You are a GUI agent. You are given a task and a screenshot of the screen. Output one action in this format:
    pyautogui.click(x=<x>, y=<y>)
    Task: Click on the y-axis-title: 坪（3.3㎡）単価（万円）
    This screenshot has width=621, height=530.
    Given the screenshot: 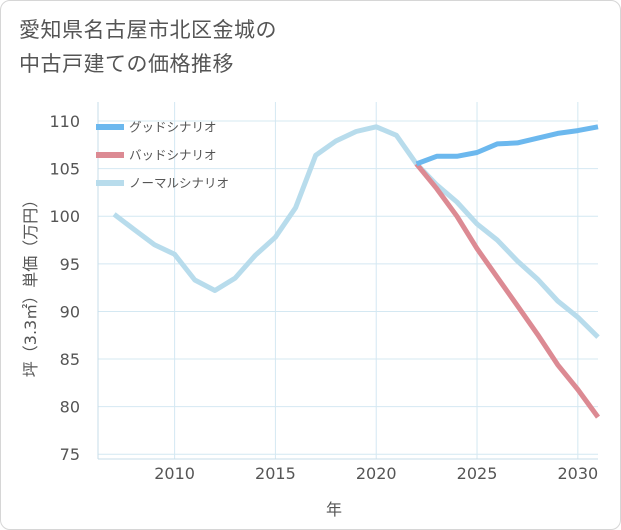 What is the action you would take?
    pyautogui.click(x=30, y=284)
    